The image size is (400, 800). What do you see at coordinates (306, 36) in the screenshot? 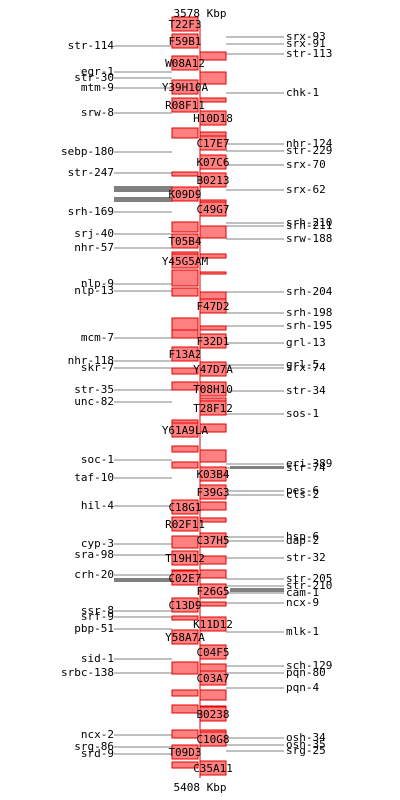
I see `gene-label: srx-93` at bounding box center [306, 36].